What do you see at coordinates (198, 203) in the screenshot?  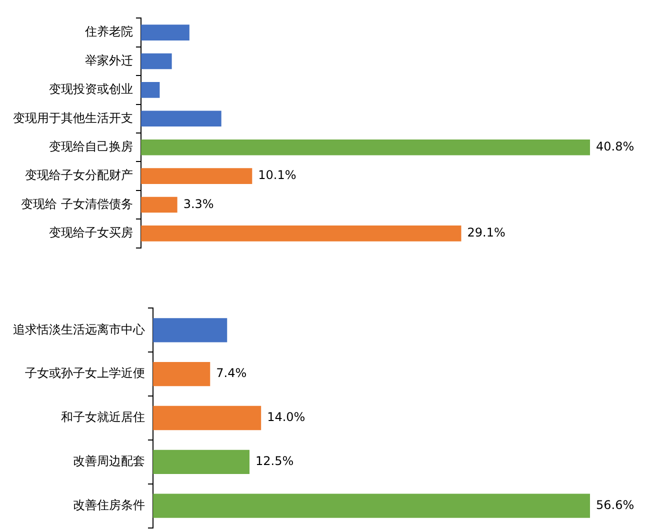 I see `data-label: 3.3%` at bounding box center [198, 203].